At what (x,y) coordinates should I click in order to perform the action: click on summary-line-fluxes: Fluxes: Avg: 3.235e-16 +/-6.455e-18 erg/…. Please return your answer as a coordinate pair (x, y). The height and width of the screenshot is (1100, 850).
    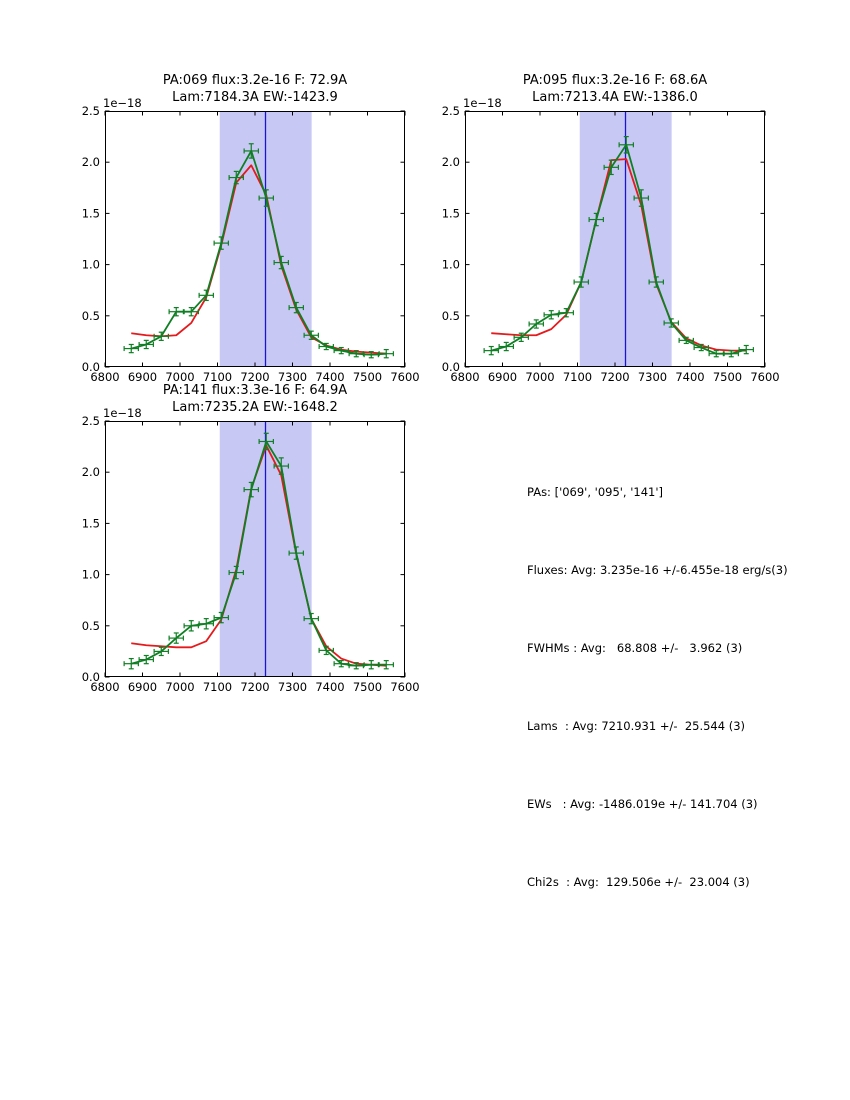
    Looking at the image, I should click on (657, 570).